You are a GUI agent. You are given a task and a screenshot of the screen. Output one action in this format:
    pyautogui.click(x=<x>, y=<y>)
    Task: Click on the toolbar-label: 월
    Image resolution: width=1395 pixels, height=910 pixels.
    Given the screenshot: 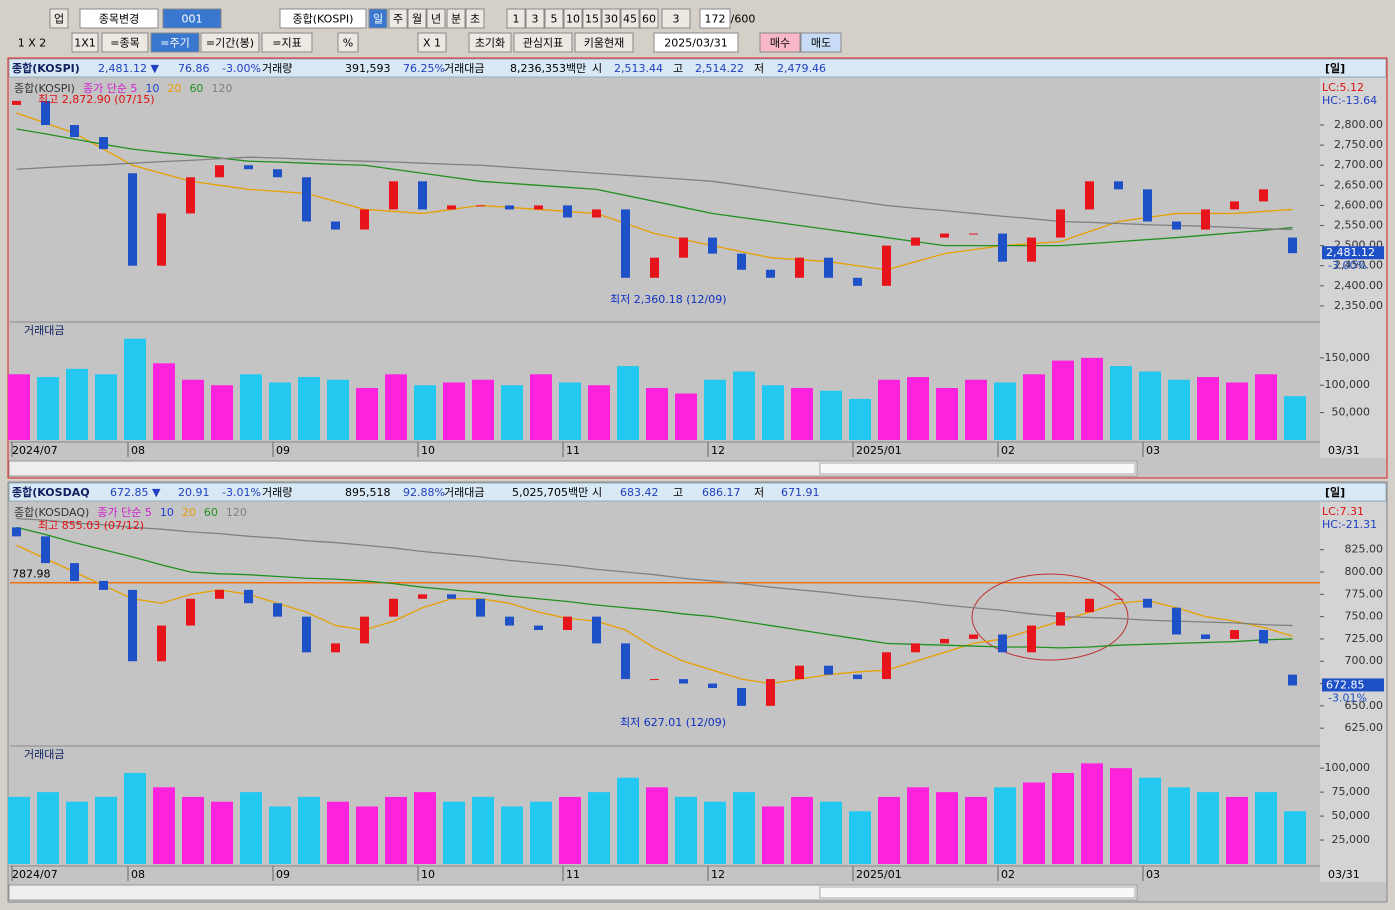 What is the action you would take?
    pyautogui.click(x=417, y=19)
    